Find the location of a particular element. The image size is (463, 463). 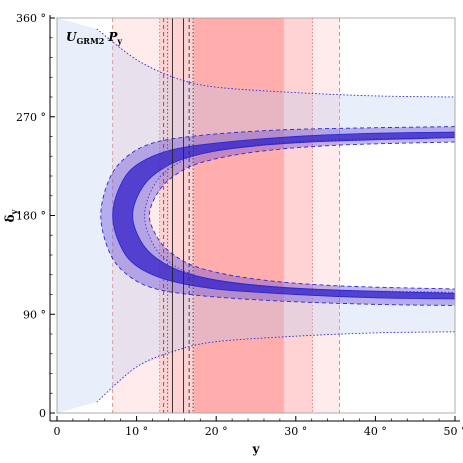

y-axis-title-main: δ is located at coordinates (10, 218).